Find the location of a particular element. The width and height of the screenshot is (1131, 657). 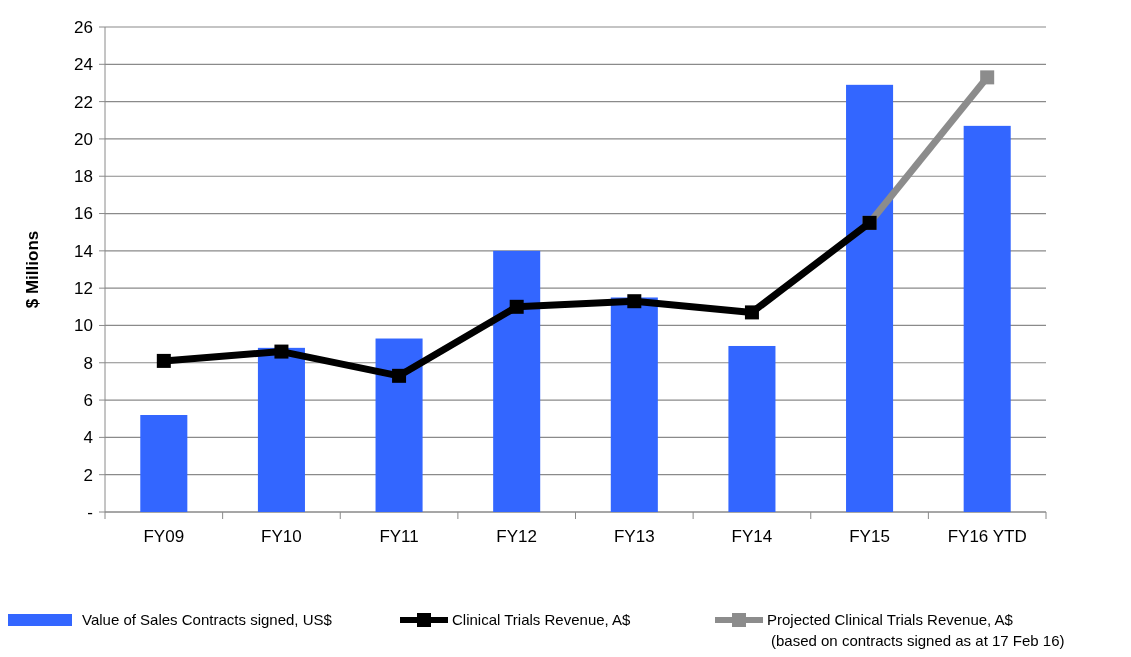

y-tick-label: 20 is located at coordinates (83, 139).